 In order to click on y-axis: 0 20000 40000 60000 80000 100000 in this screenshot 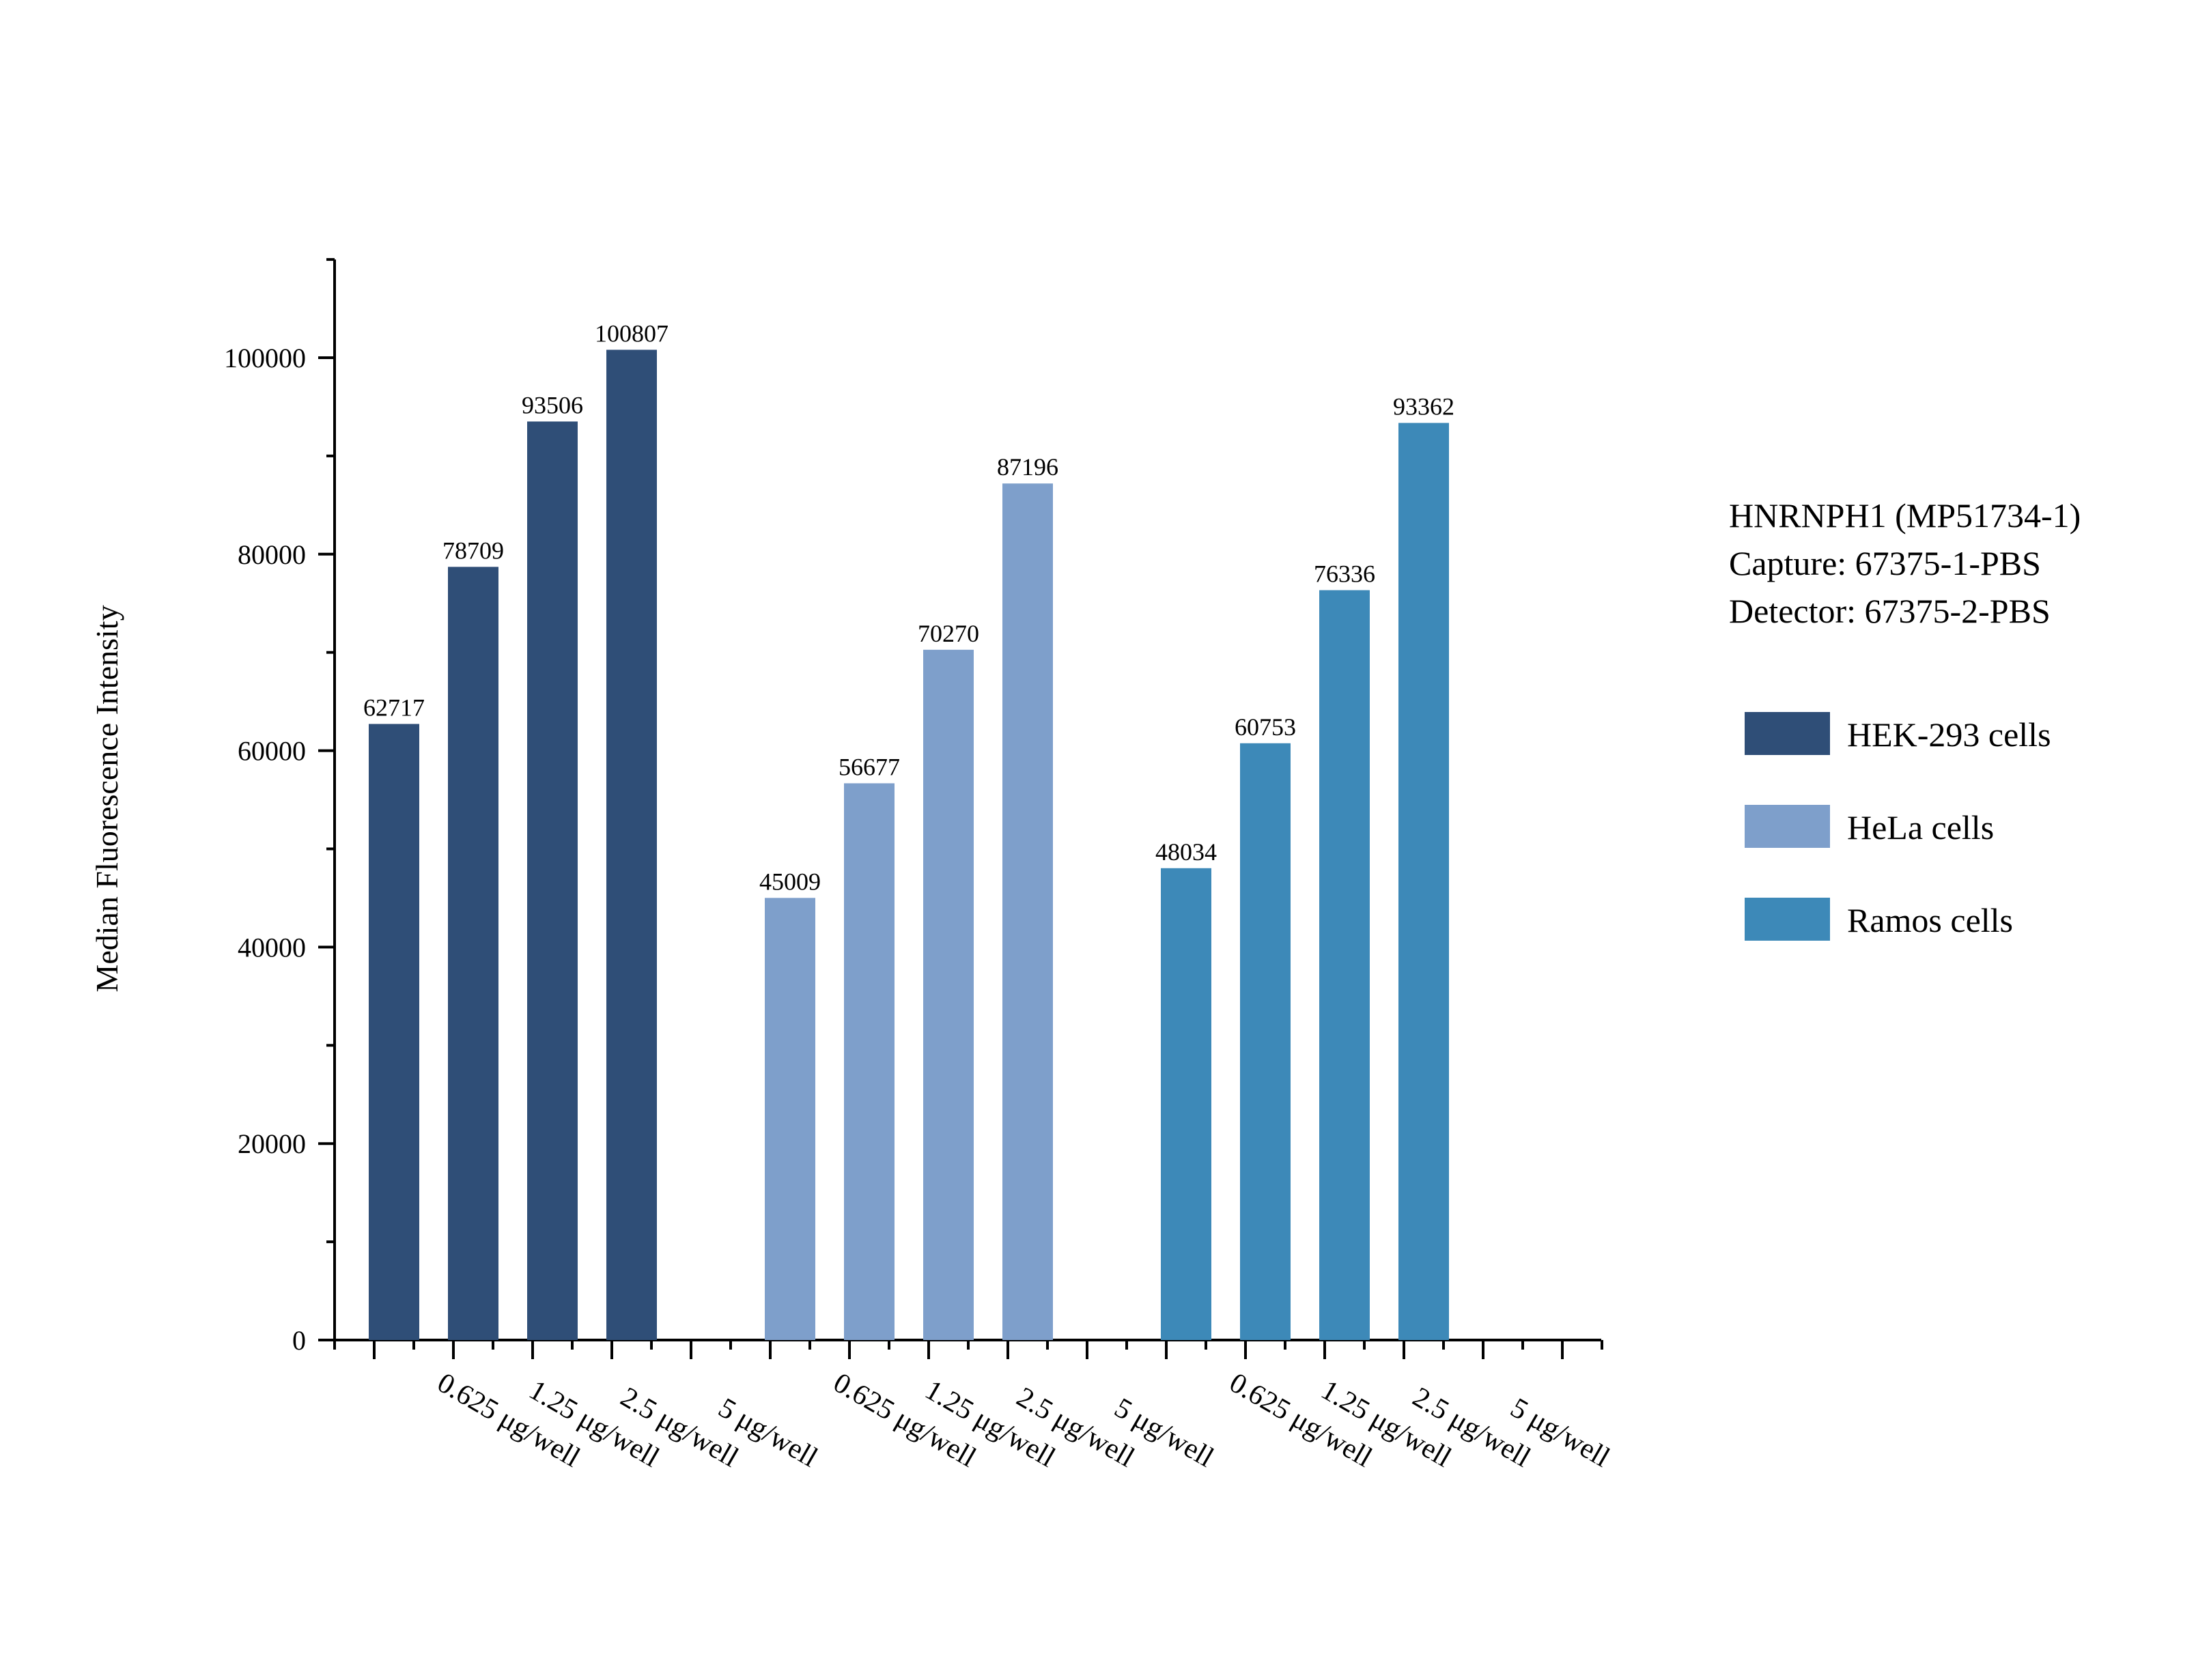, I will do `click(280, 807)`.